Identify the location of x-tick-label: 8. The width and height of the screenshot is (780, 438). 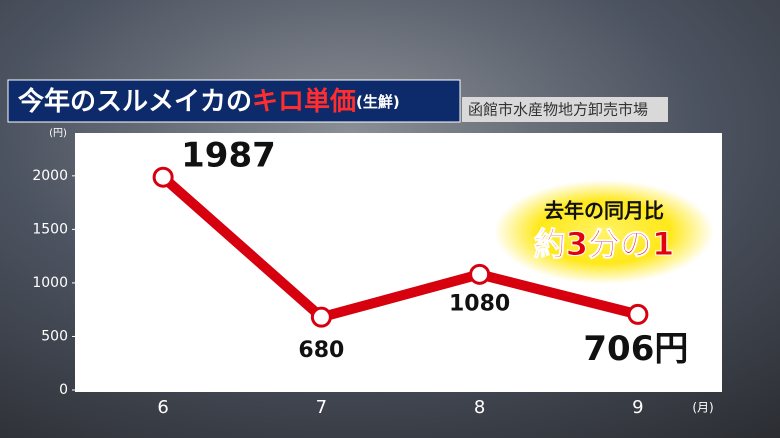
(479, 407).